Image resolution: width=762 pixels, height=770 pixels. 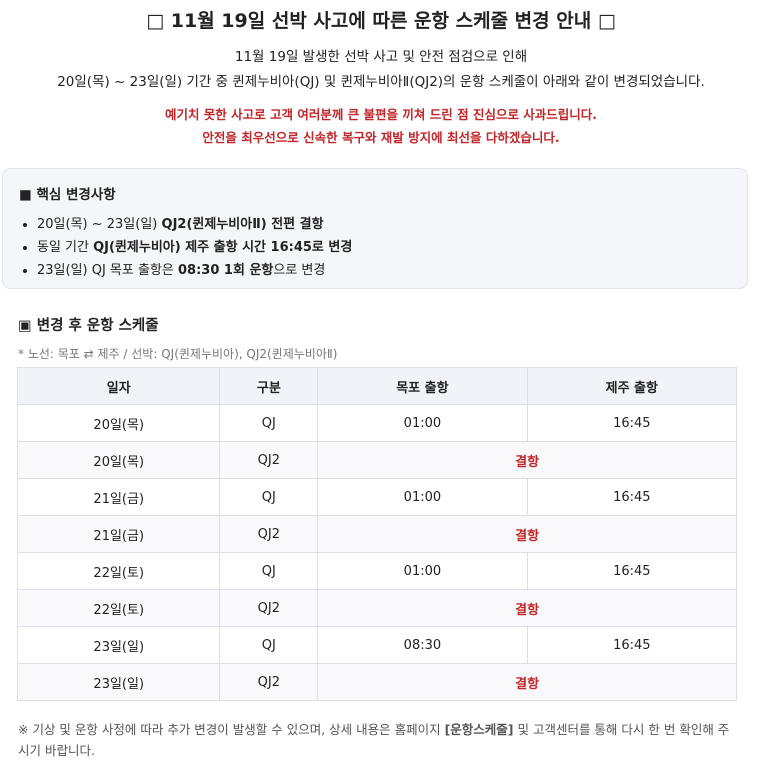 I want to click on text: 20일(목) ~ 23일(일), so click(x=99, y=224).